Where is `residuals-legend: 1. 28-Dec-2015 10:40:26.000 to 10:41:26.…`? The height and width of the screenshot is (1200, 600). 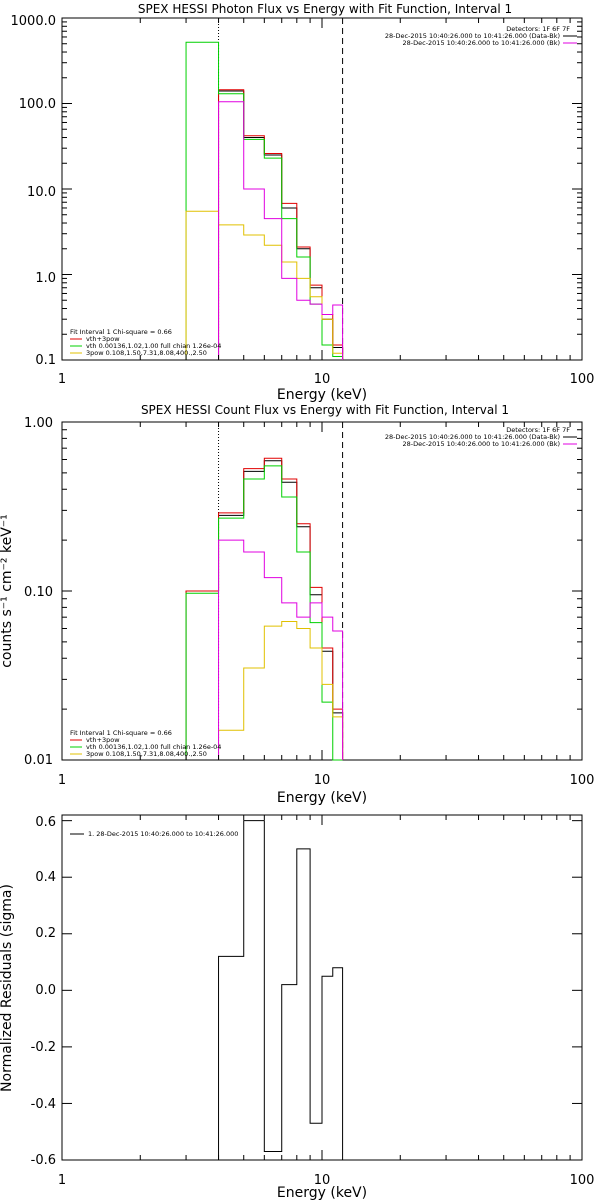
residuals-legend: 1. 28-Dec-2015 10:40:26.000 to 10:41:26.… is located at coordinates (154, 834).